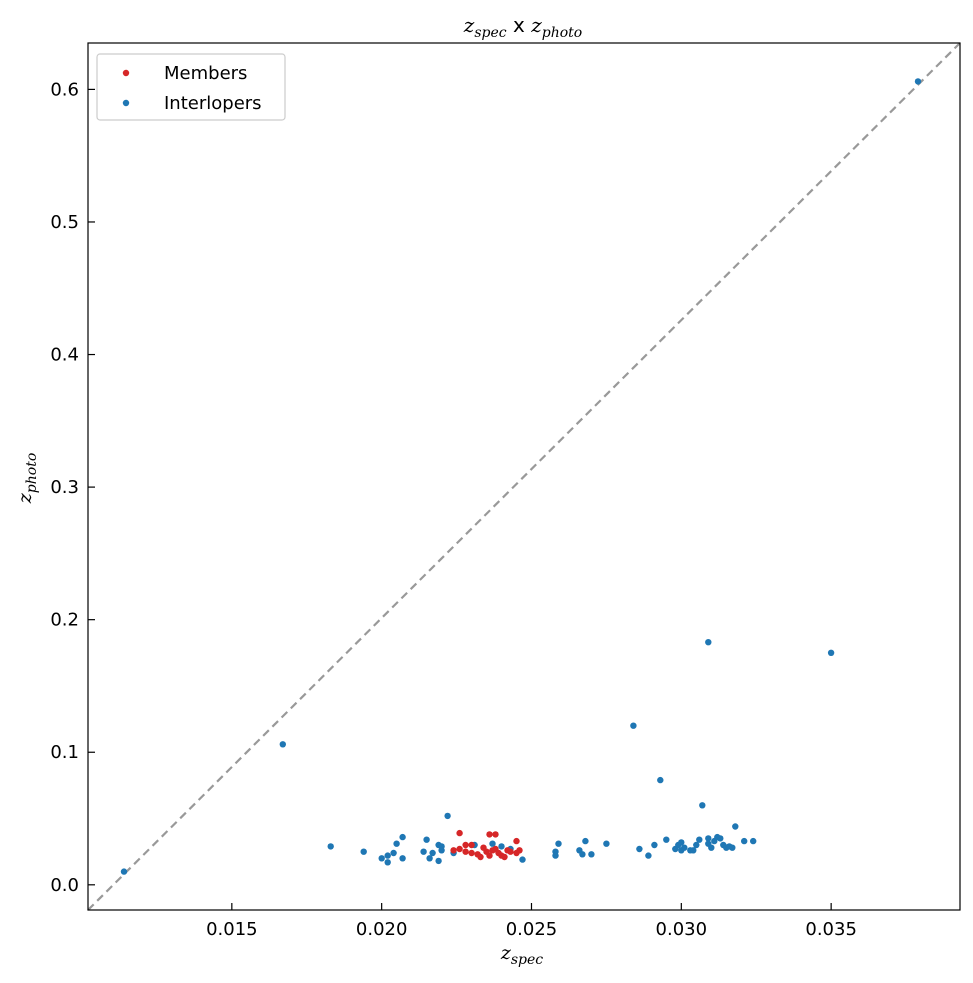 The height and width of the screenshot is (983, 973). Describe the element at coordinates (682, 929) in the screenshot. I see `x-tick-label: 0.030` at that location.